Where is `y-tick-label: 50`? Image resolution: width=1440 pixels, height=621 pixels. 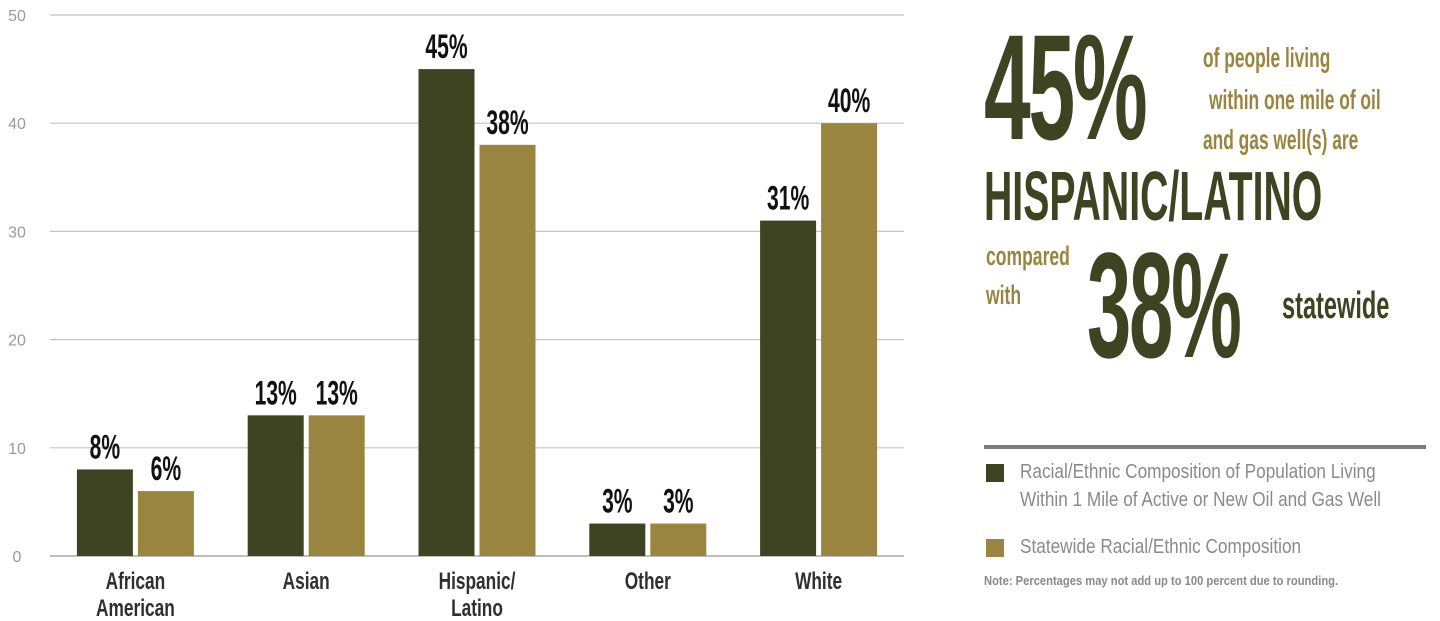
y-tick-label: 50 is located at coordinates (17, 16).